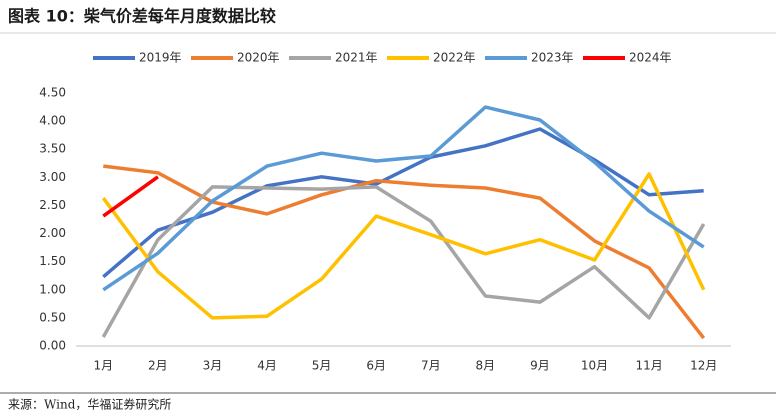 The image size is (776, 416). I want to click on y-tick-label: 4.00, so click(52, 121).